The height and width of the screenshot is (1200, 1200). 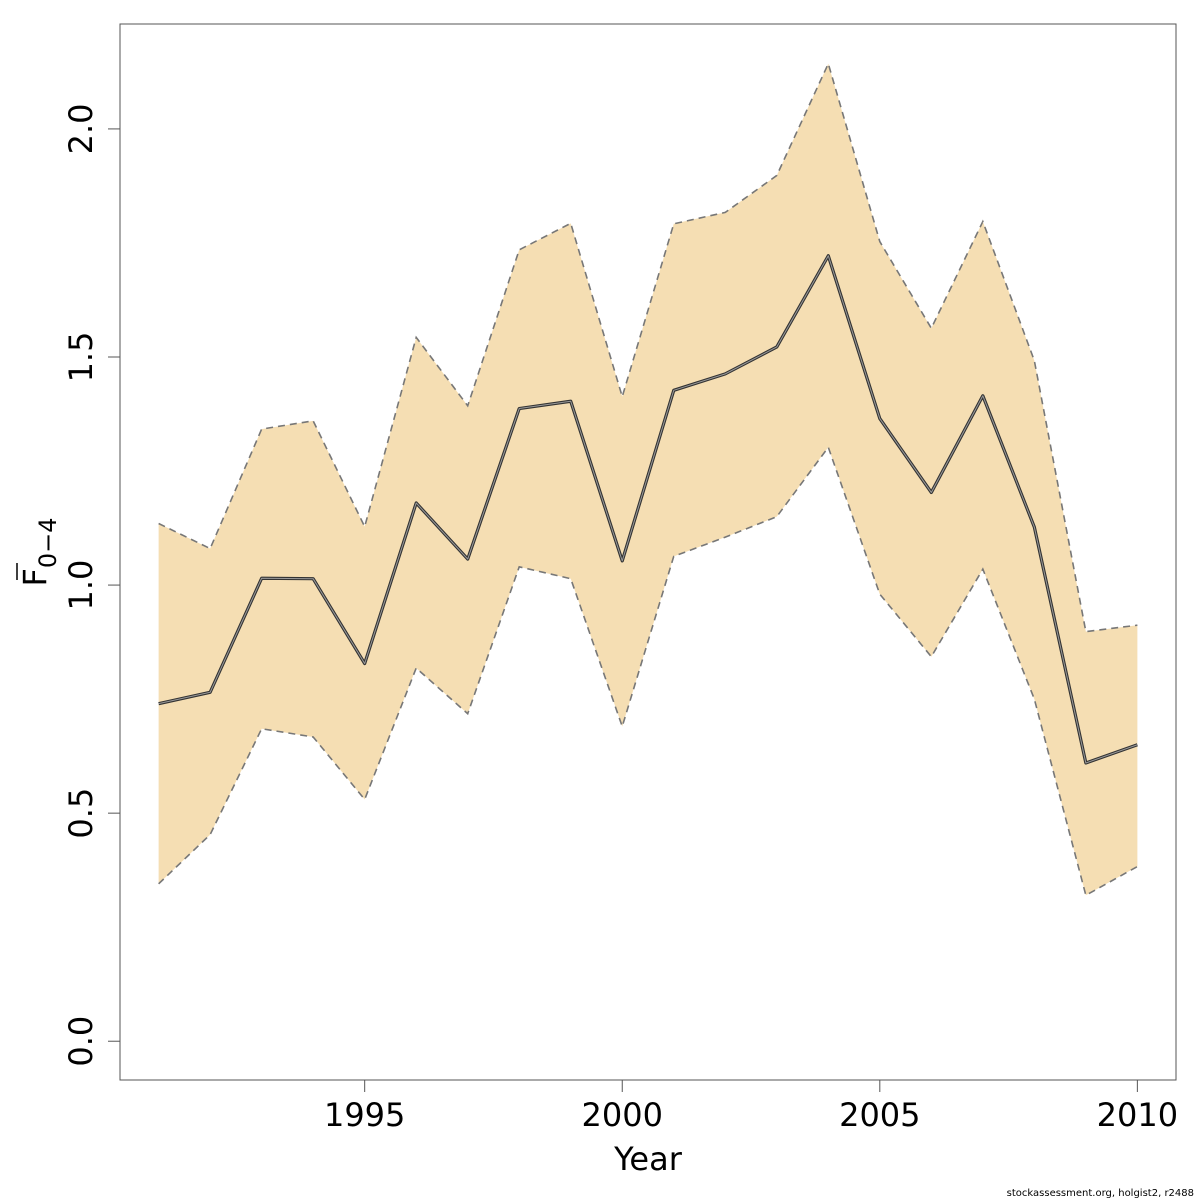 I want to click on x-tick-label: 2000, so click(x=622, y=1115).